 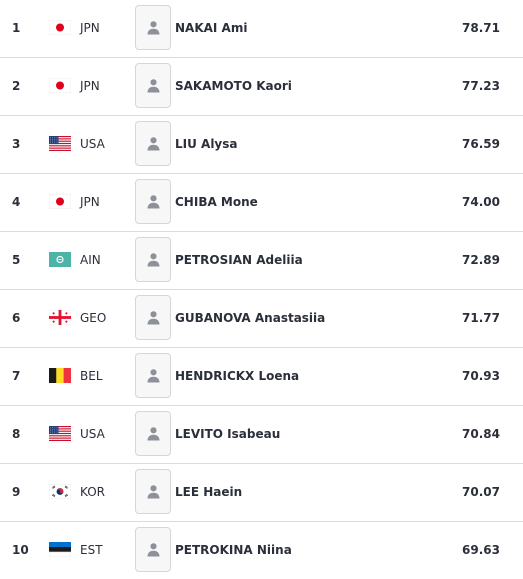 I want to click on athlete-name: LEVITO Isabeau, so click(x=228, y=434).